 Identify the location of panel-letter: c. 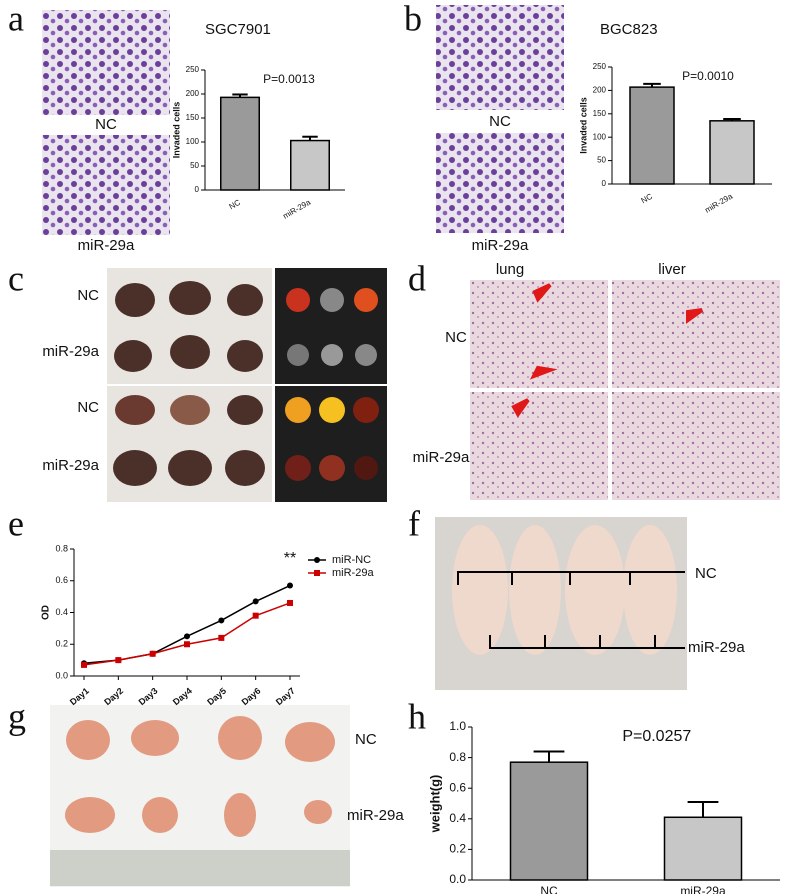
(16, 278).